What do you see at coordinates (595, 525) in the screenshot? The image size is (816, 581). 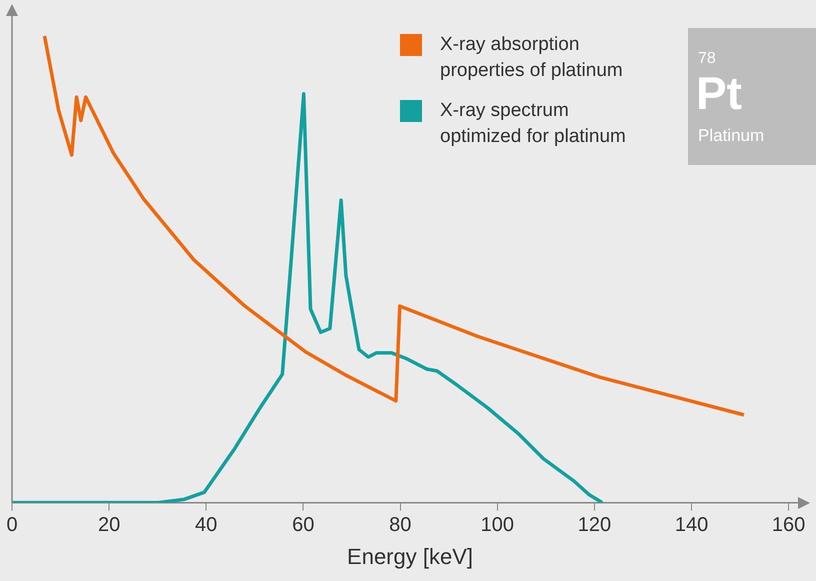 I see `x-tick-label: 120` at bounding box center [595, 525].